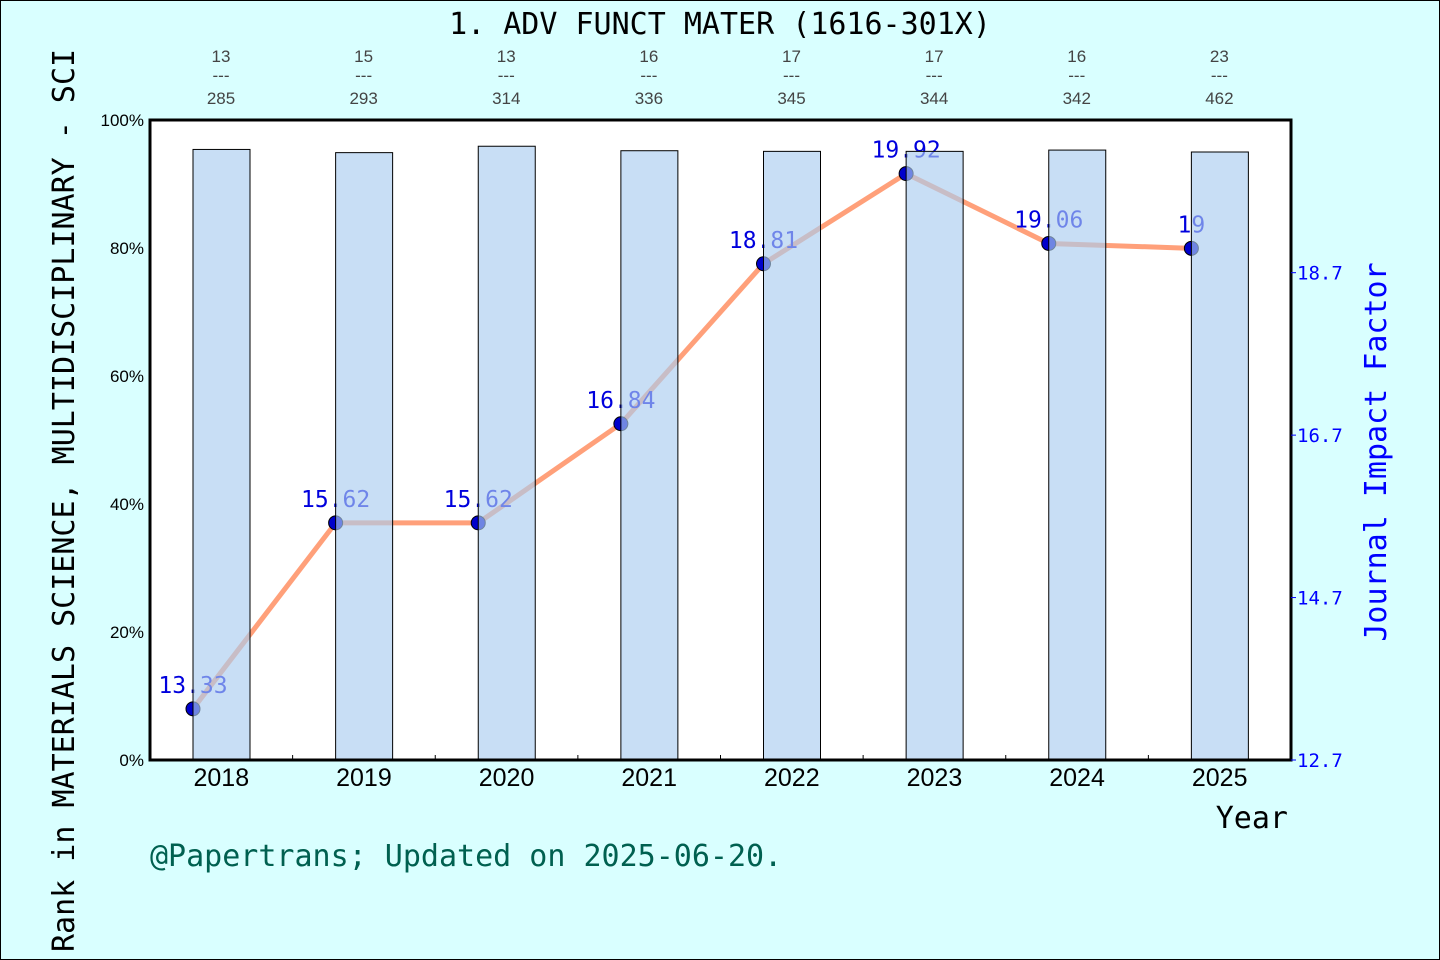  I want to click on total-label: 345, so click(791, 98).